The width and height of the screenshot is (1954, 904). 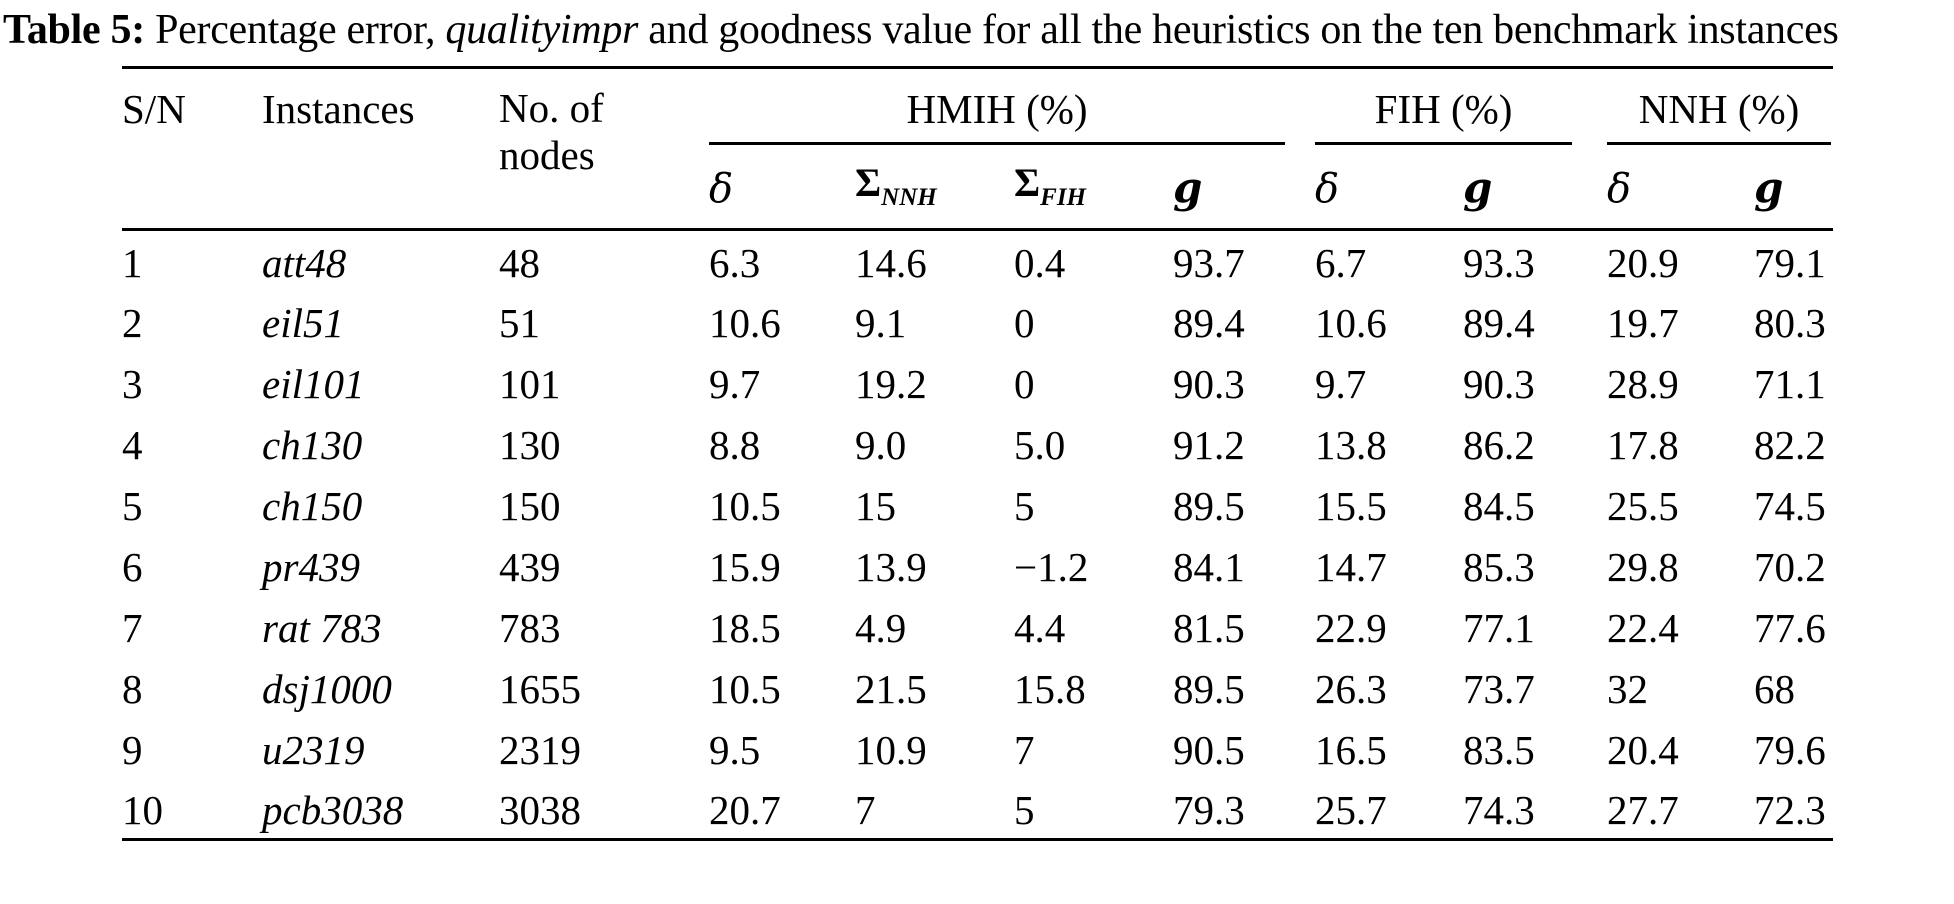 I want to click on cell-nnh-goodness: 74.5, so click(x=1790, y=506).